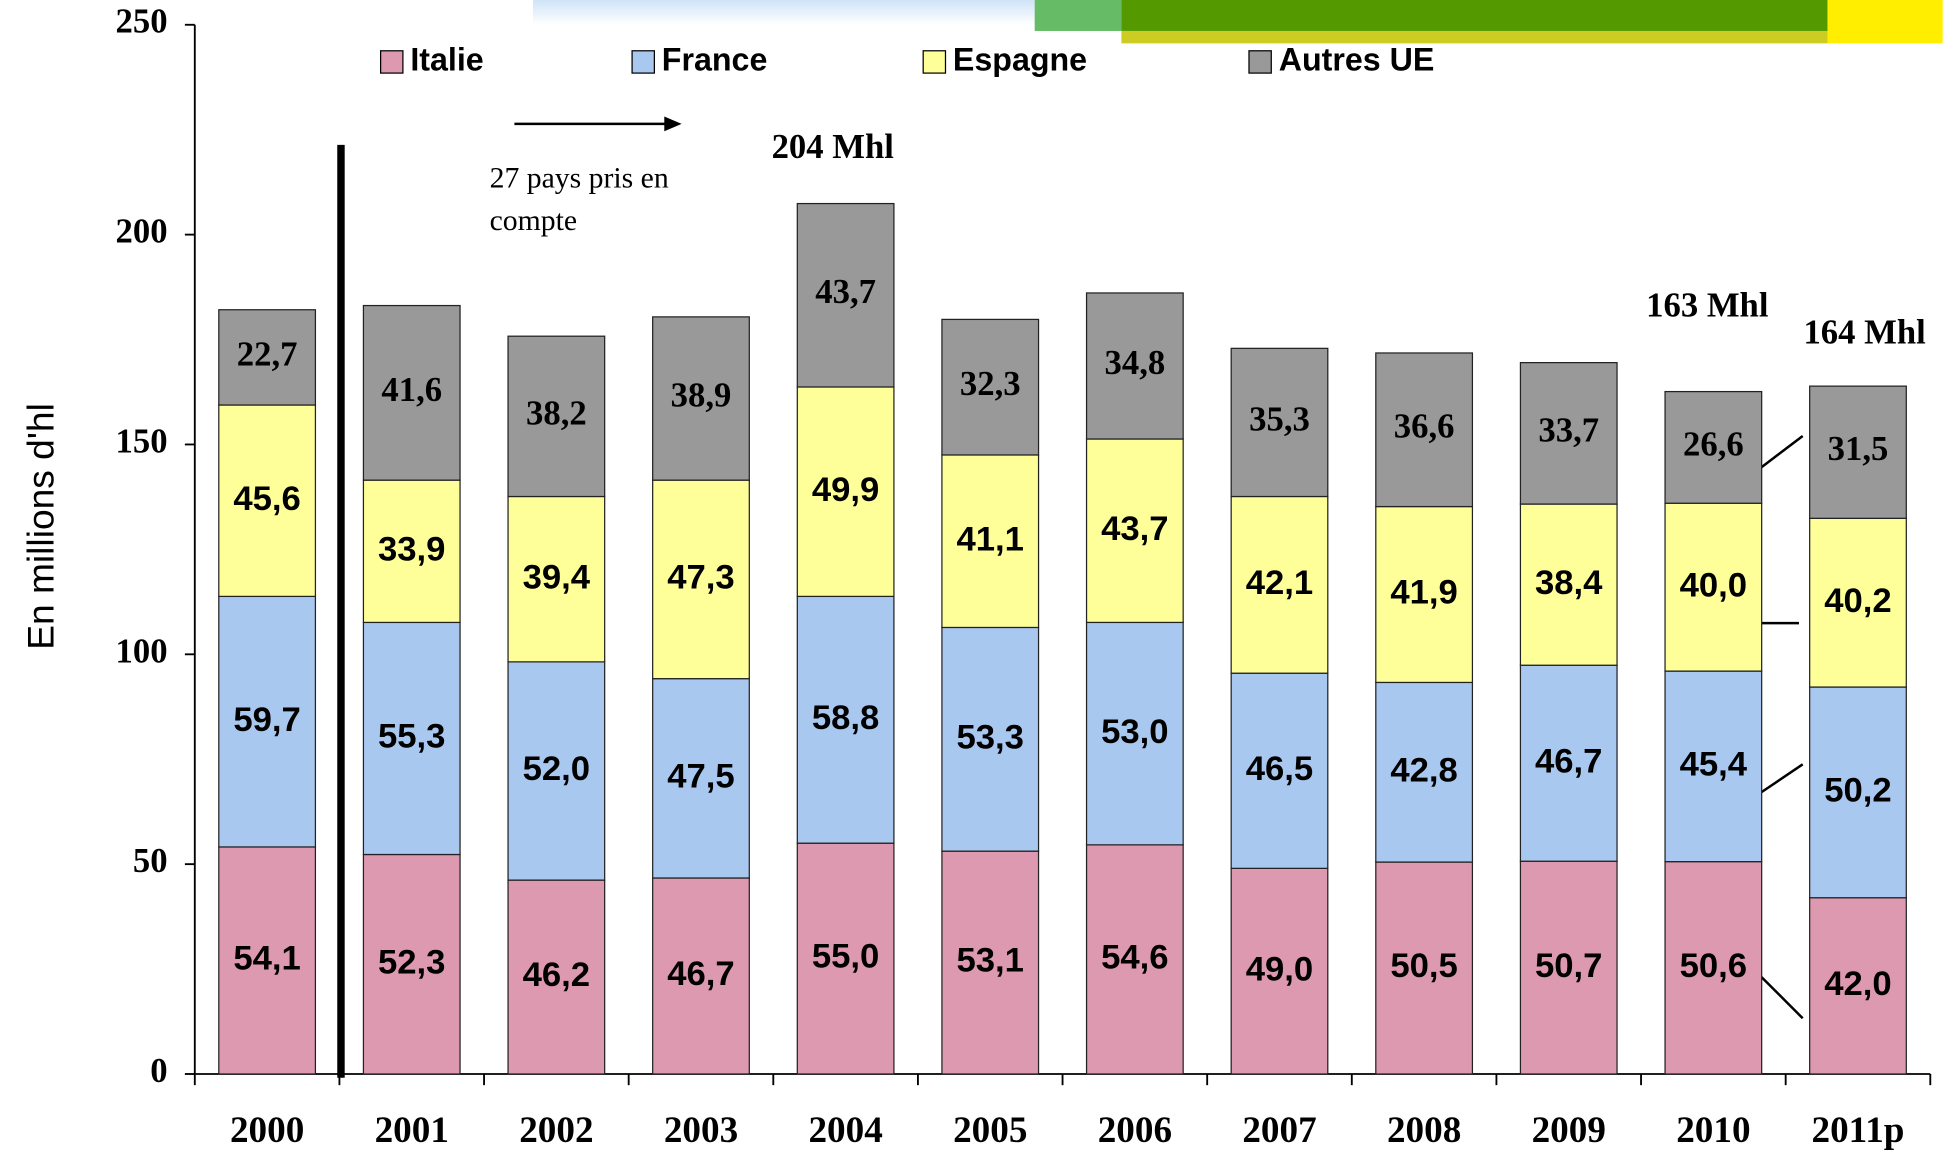 Image resolution: width=1943 pixels, height=1157 pixels. I want to click on y-axis-label: En millions d'hl, so click(40, 526).